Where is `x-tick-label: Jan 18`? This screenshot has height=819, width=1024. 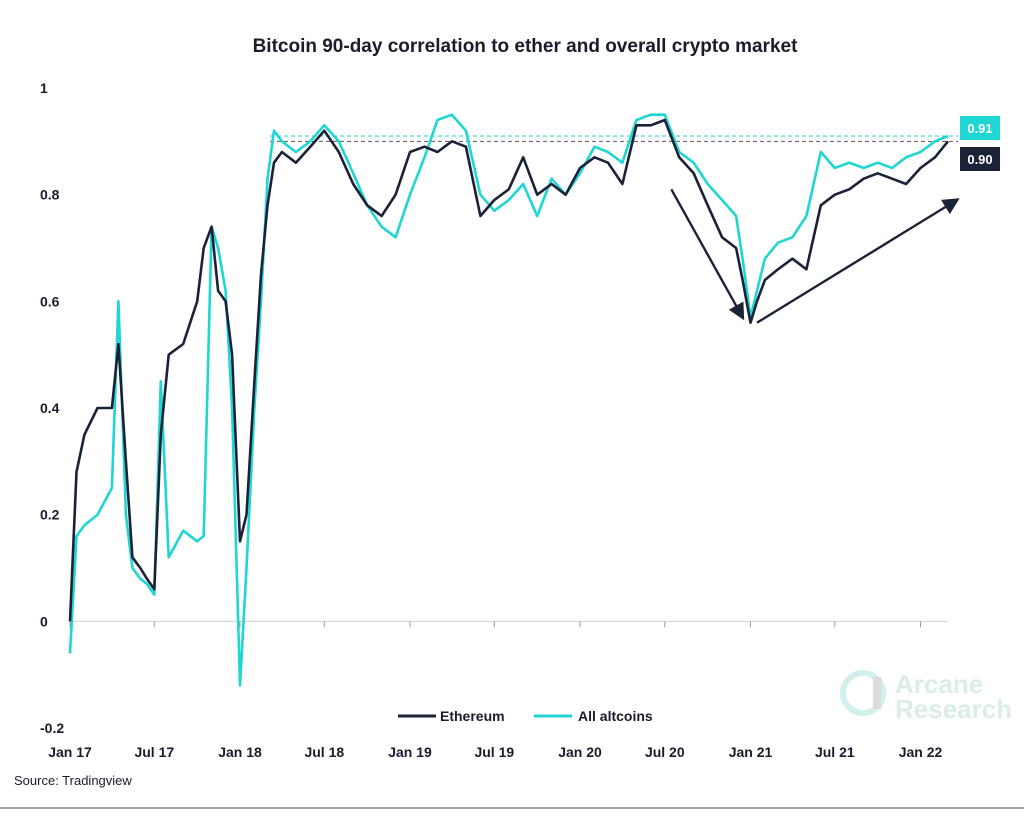 x-tick-label: Jan 18 is located at coordinates (240, 752).